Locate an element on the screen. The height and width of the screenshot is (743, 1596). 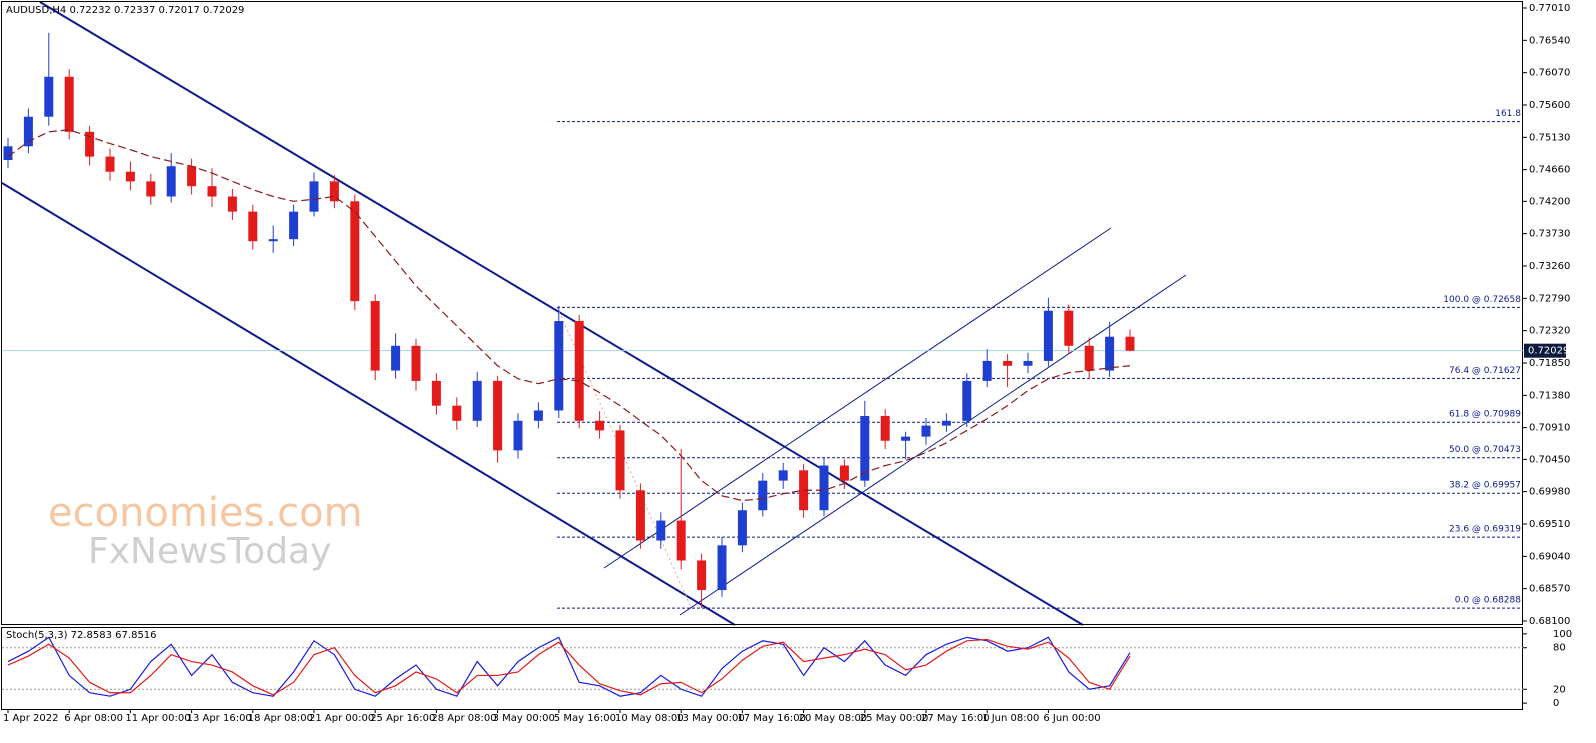
fibo-label: 61.8 @ 0.70989 is located at coordinates (1485, 415).